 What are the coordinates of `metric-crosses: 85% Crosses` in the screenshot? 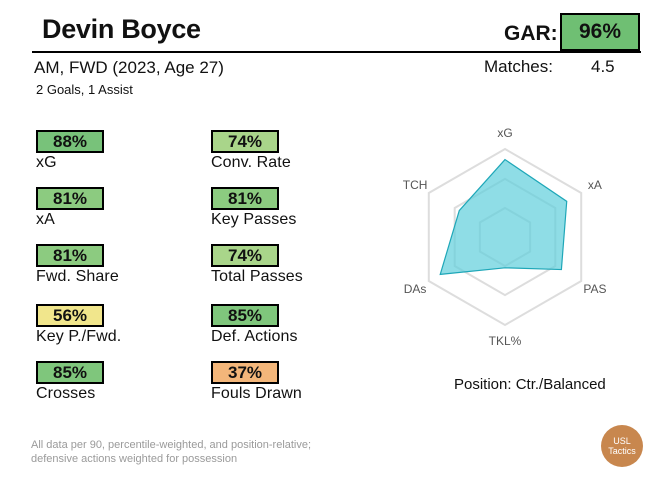 It's located at (70, 382).